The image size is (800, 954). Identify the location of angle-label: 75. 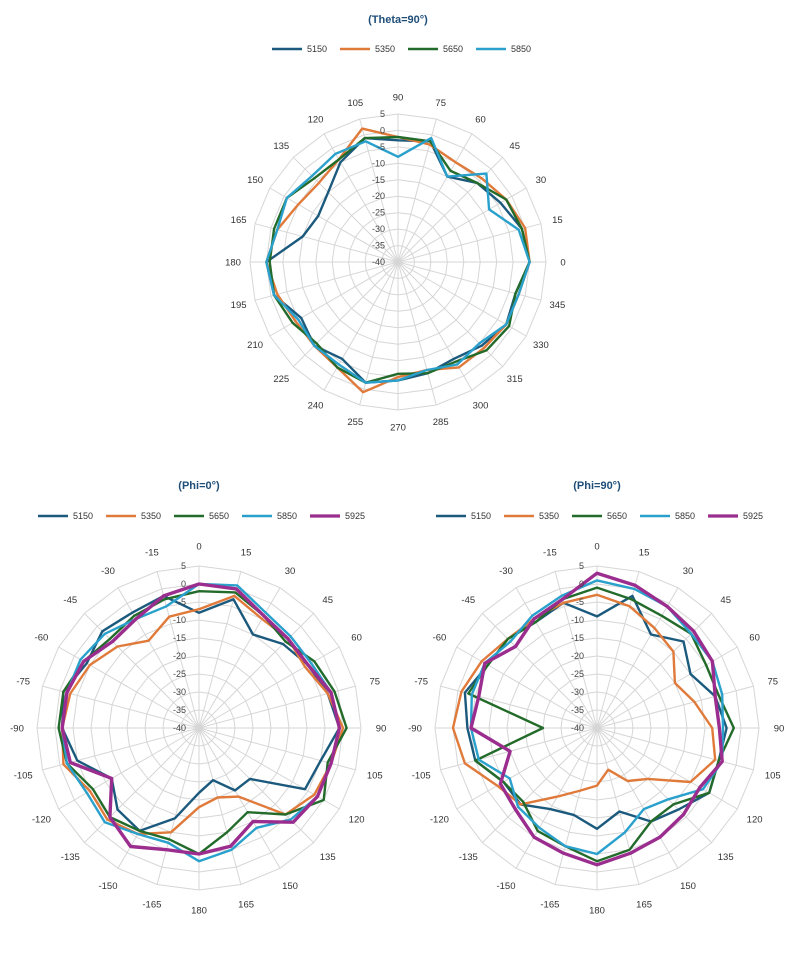
(440, 103).